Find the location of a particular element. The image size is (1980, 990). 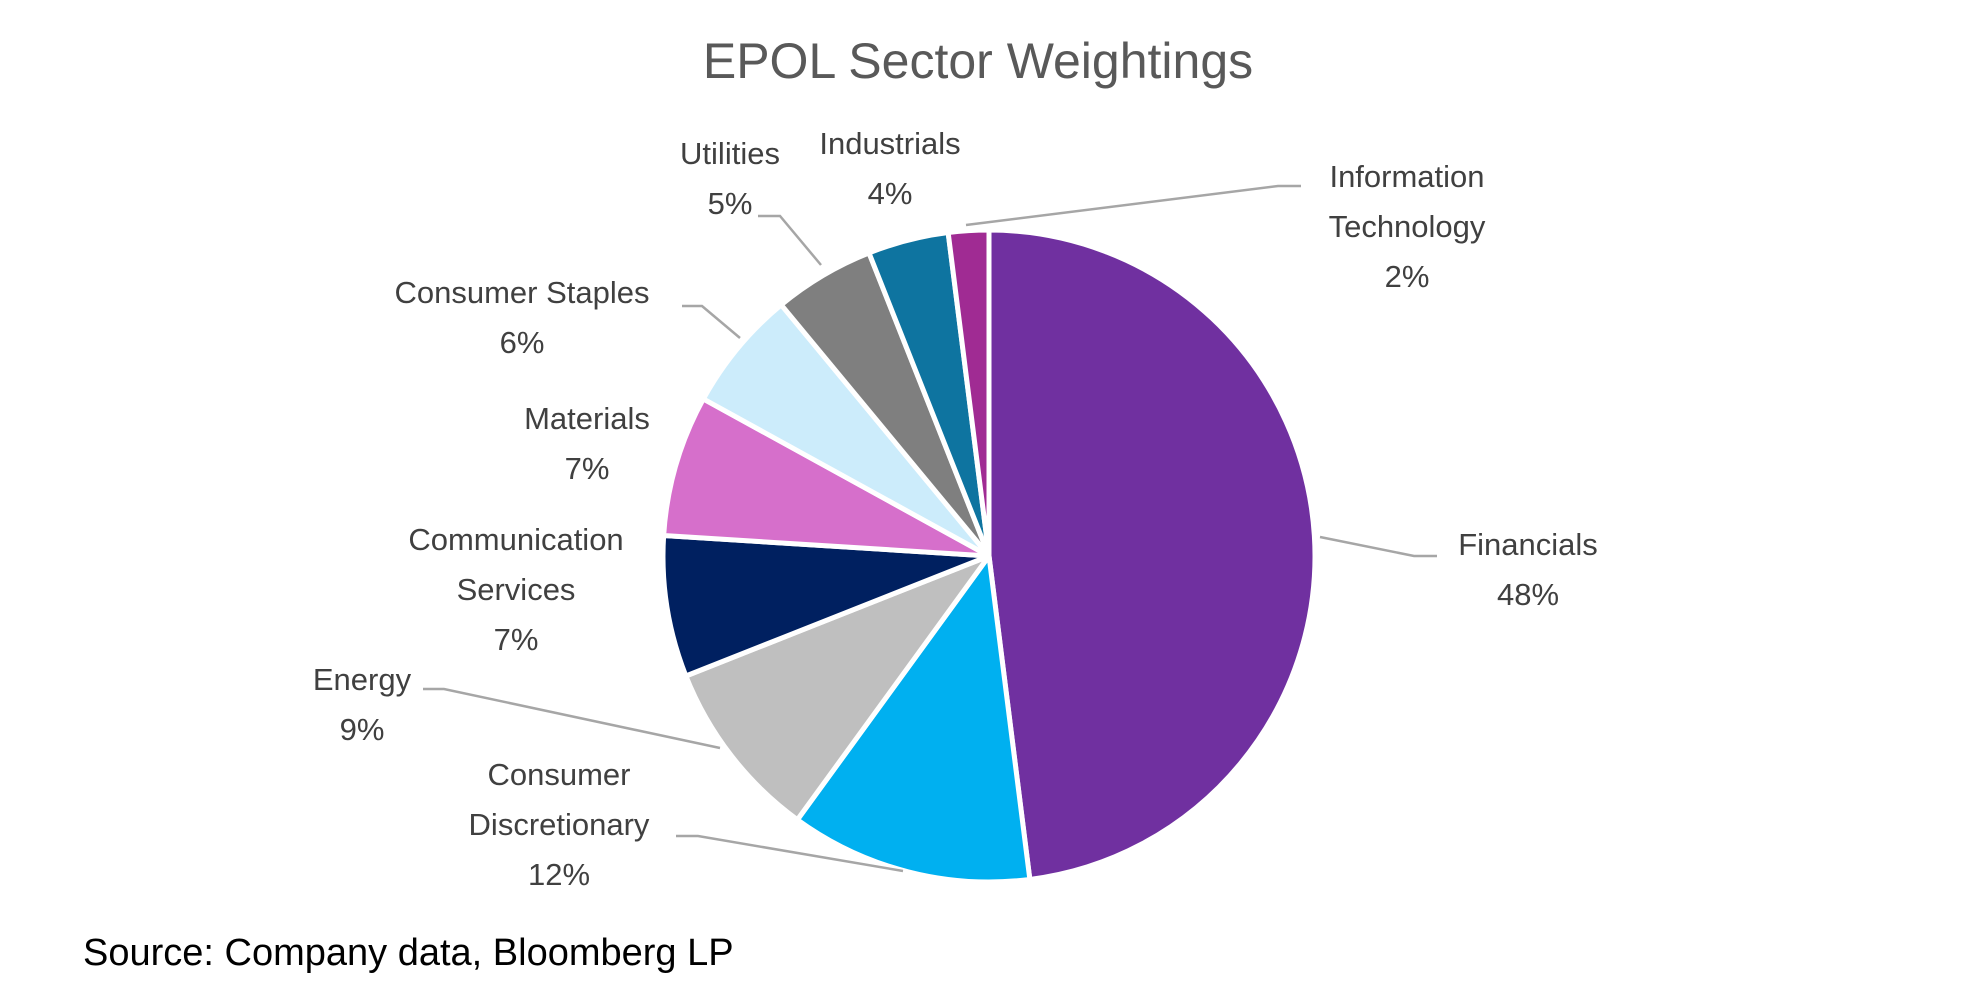

pie-slice-energy is located at coordinates (837, 688).